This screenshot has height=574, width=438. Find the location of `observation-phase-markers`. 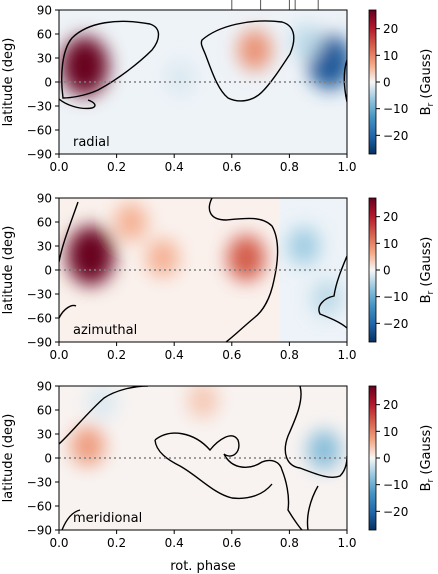

observation-phase-markers is located at coordinates (275, 5).